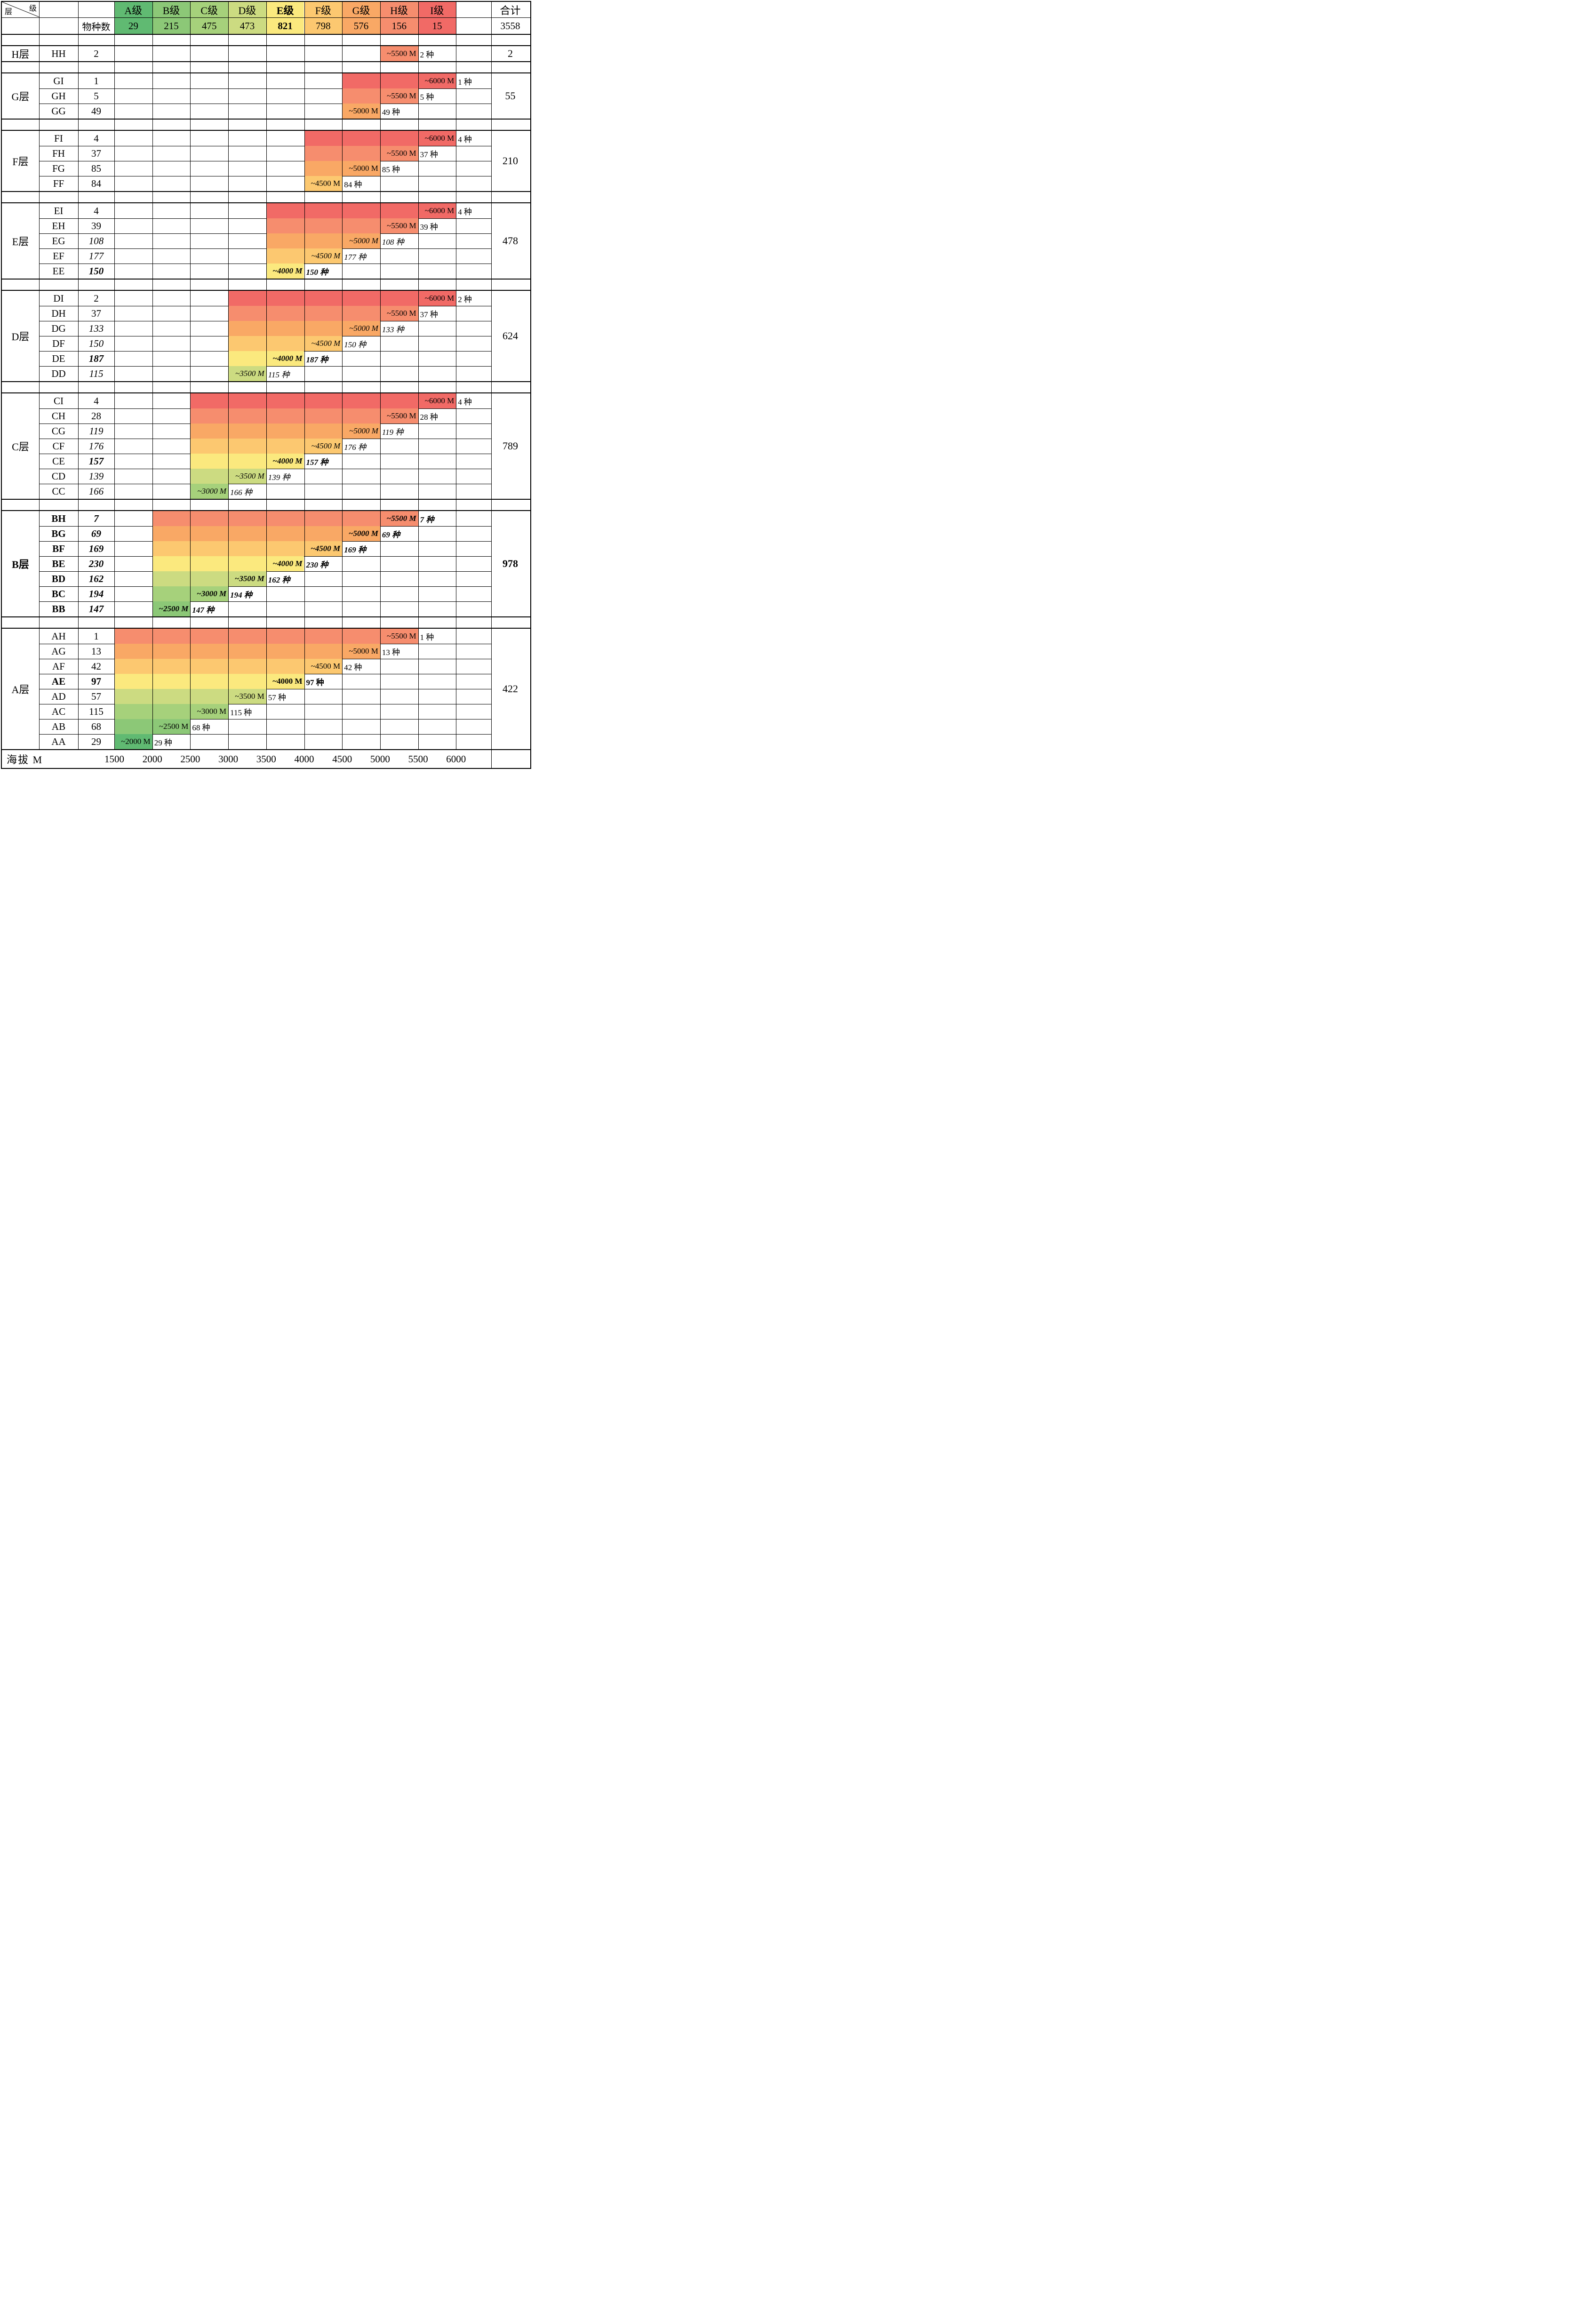 The height and width of the screenshot is (2318, 1596). I want to click on species-row-GG: GG 49 ~5000 M 49 种, so click(266, 111).